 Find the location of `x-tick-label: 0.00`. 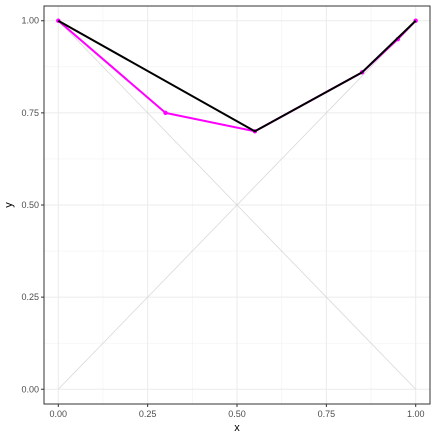

x-tick-label: 0.00 is located at coordinates (59, 414).